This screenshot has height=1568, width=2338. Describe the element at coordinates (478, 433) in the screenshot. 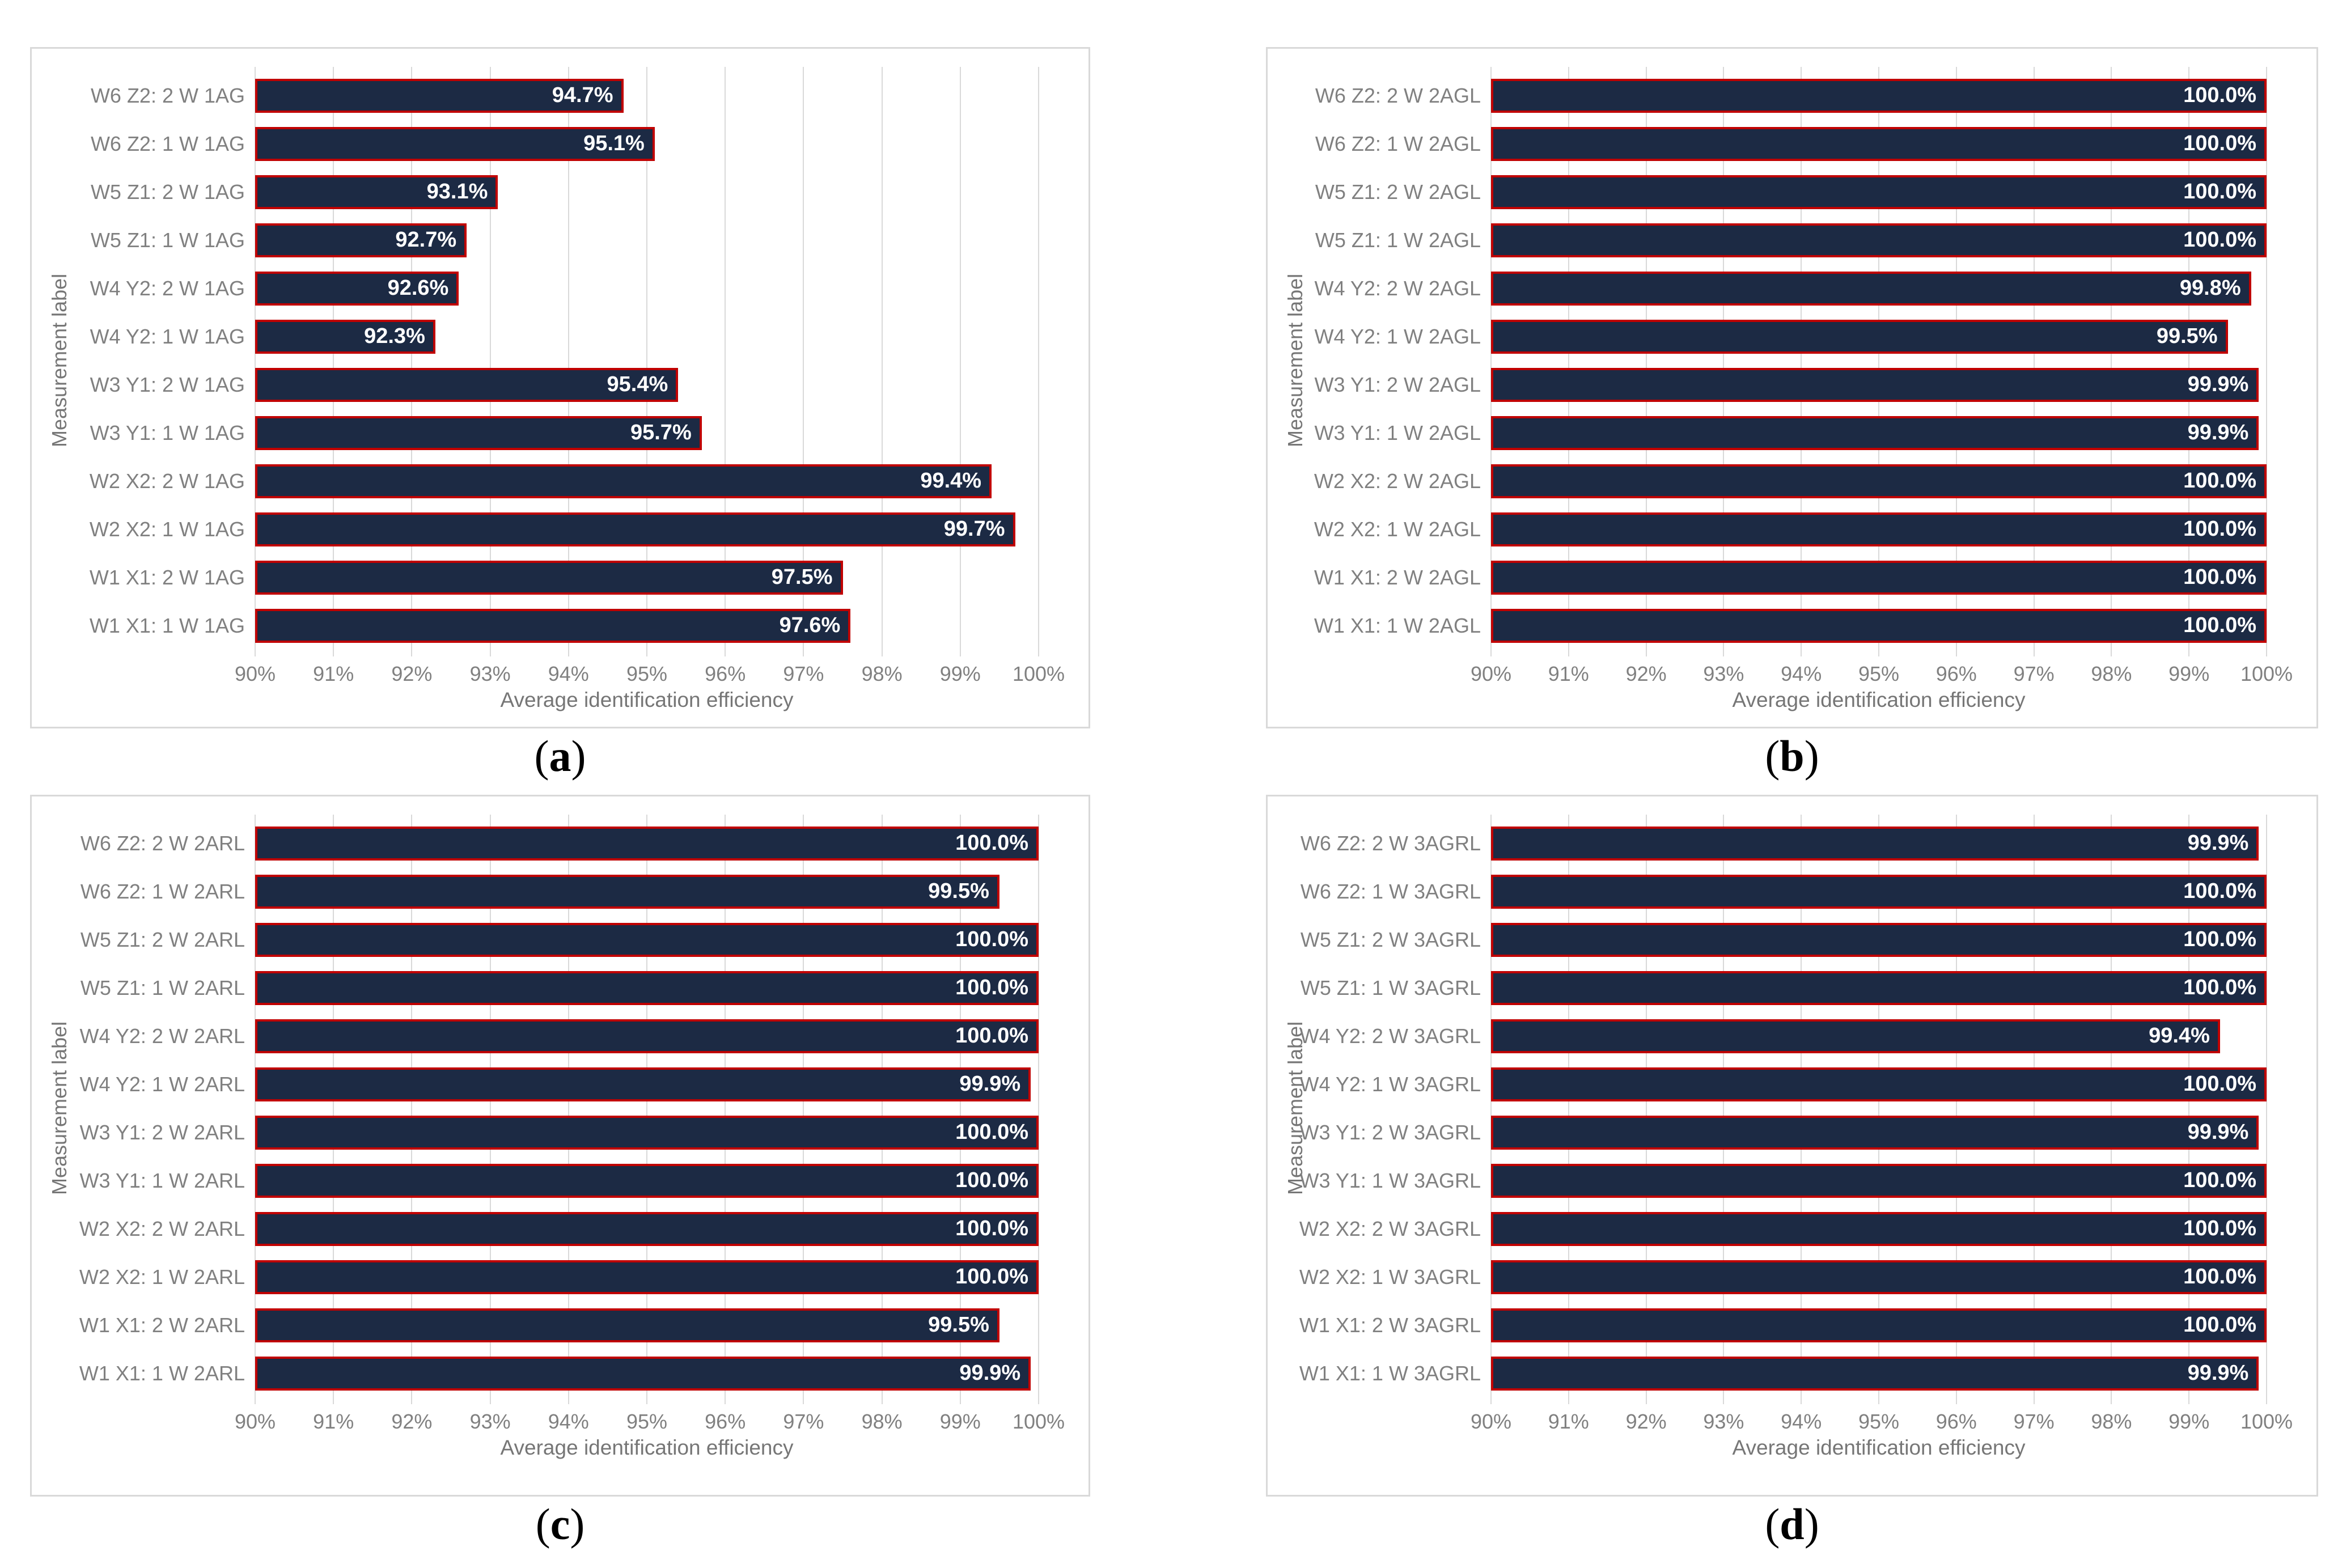

I see `bar: 95.7%` at that location.